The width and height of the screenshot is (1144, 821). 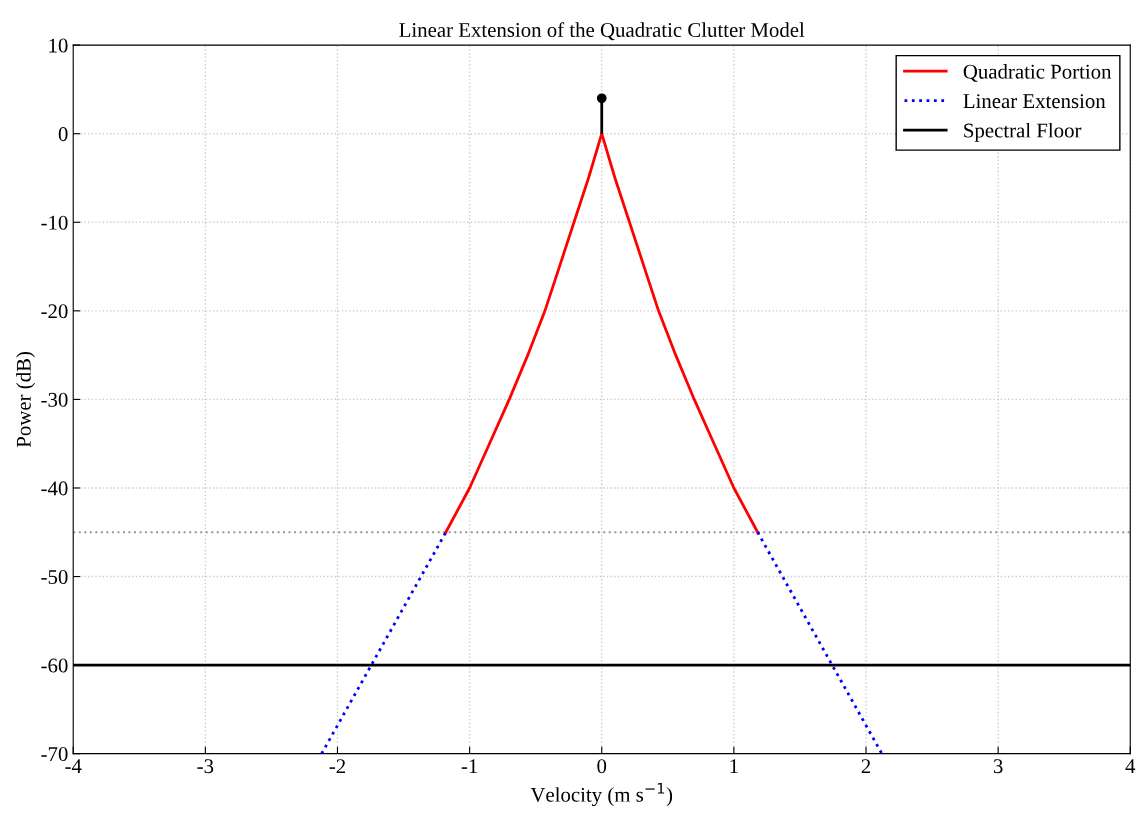 What do you see at coordinates (1037, 73) in the screenshot?
I see `legend-label: Quadratic Portion` at bounding box center [1037, 73].